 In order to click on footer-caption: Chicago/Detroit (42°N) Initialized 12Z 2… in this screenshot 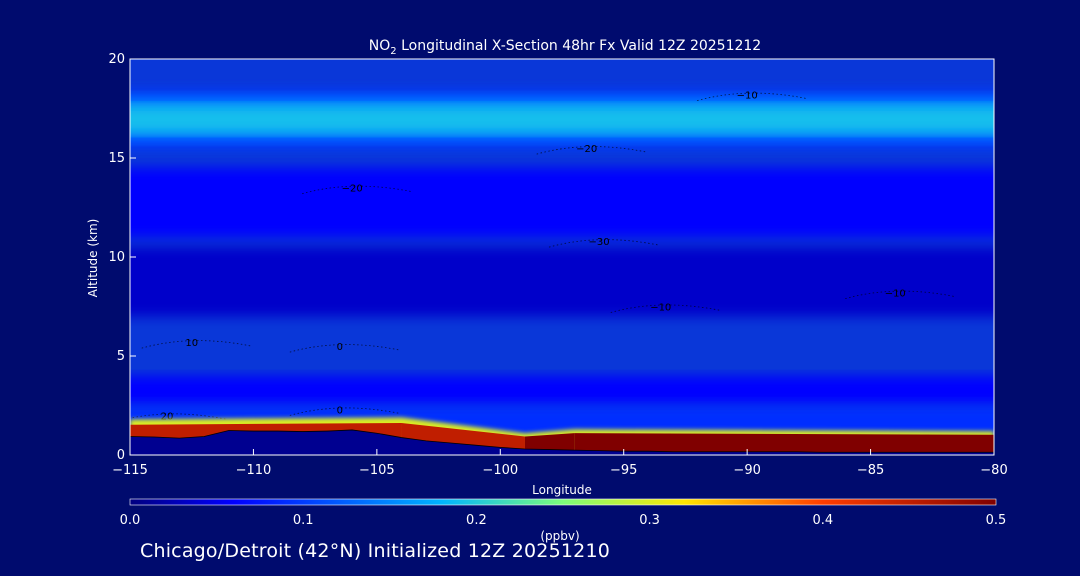, I will do `click(375, 551)`.